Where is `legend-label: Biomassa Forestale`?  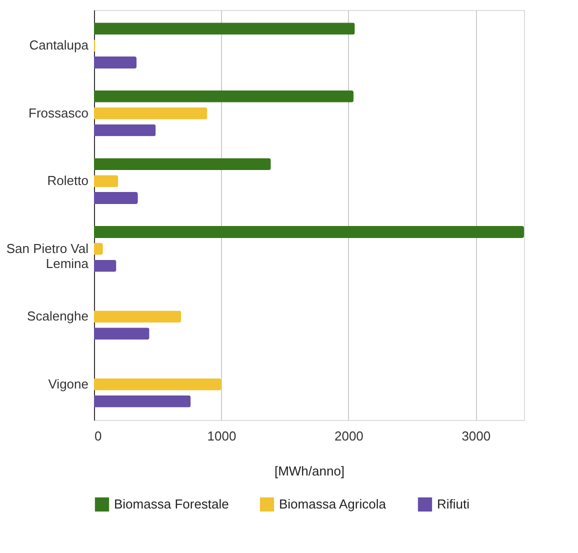 legend-label: Biomassa Forestale is located at coordinates (171, 504).